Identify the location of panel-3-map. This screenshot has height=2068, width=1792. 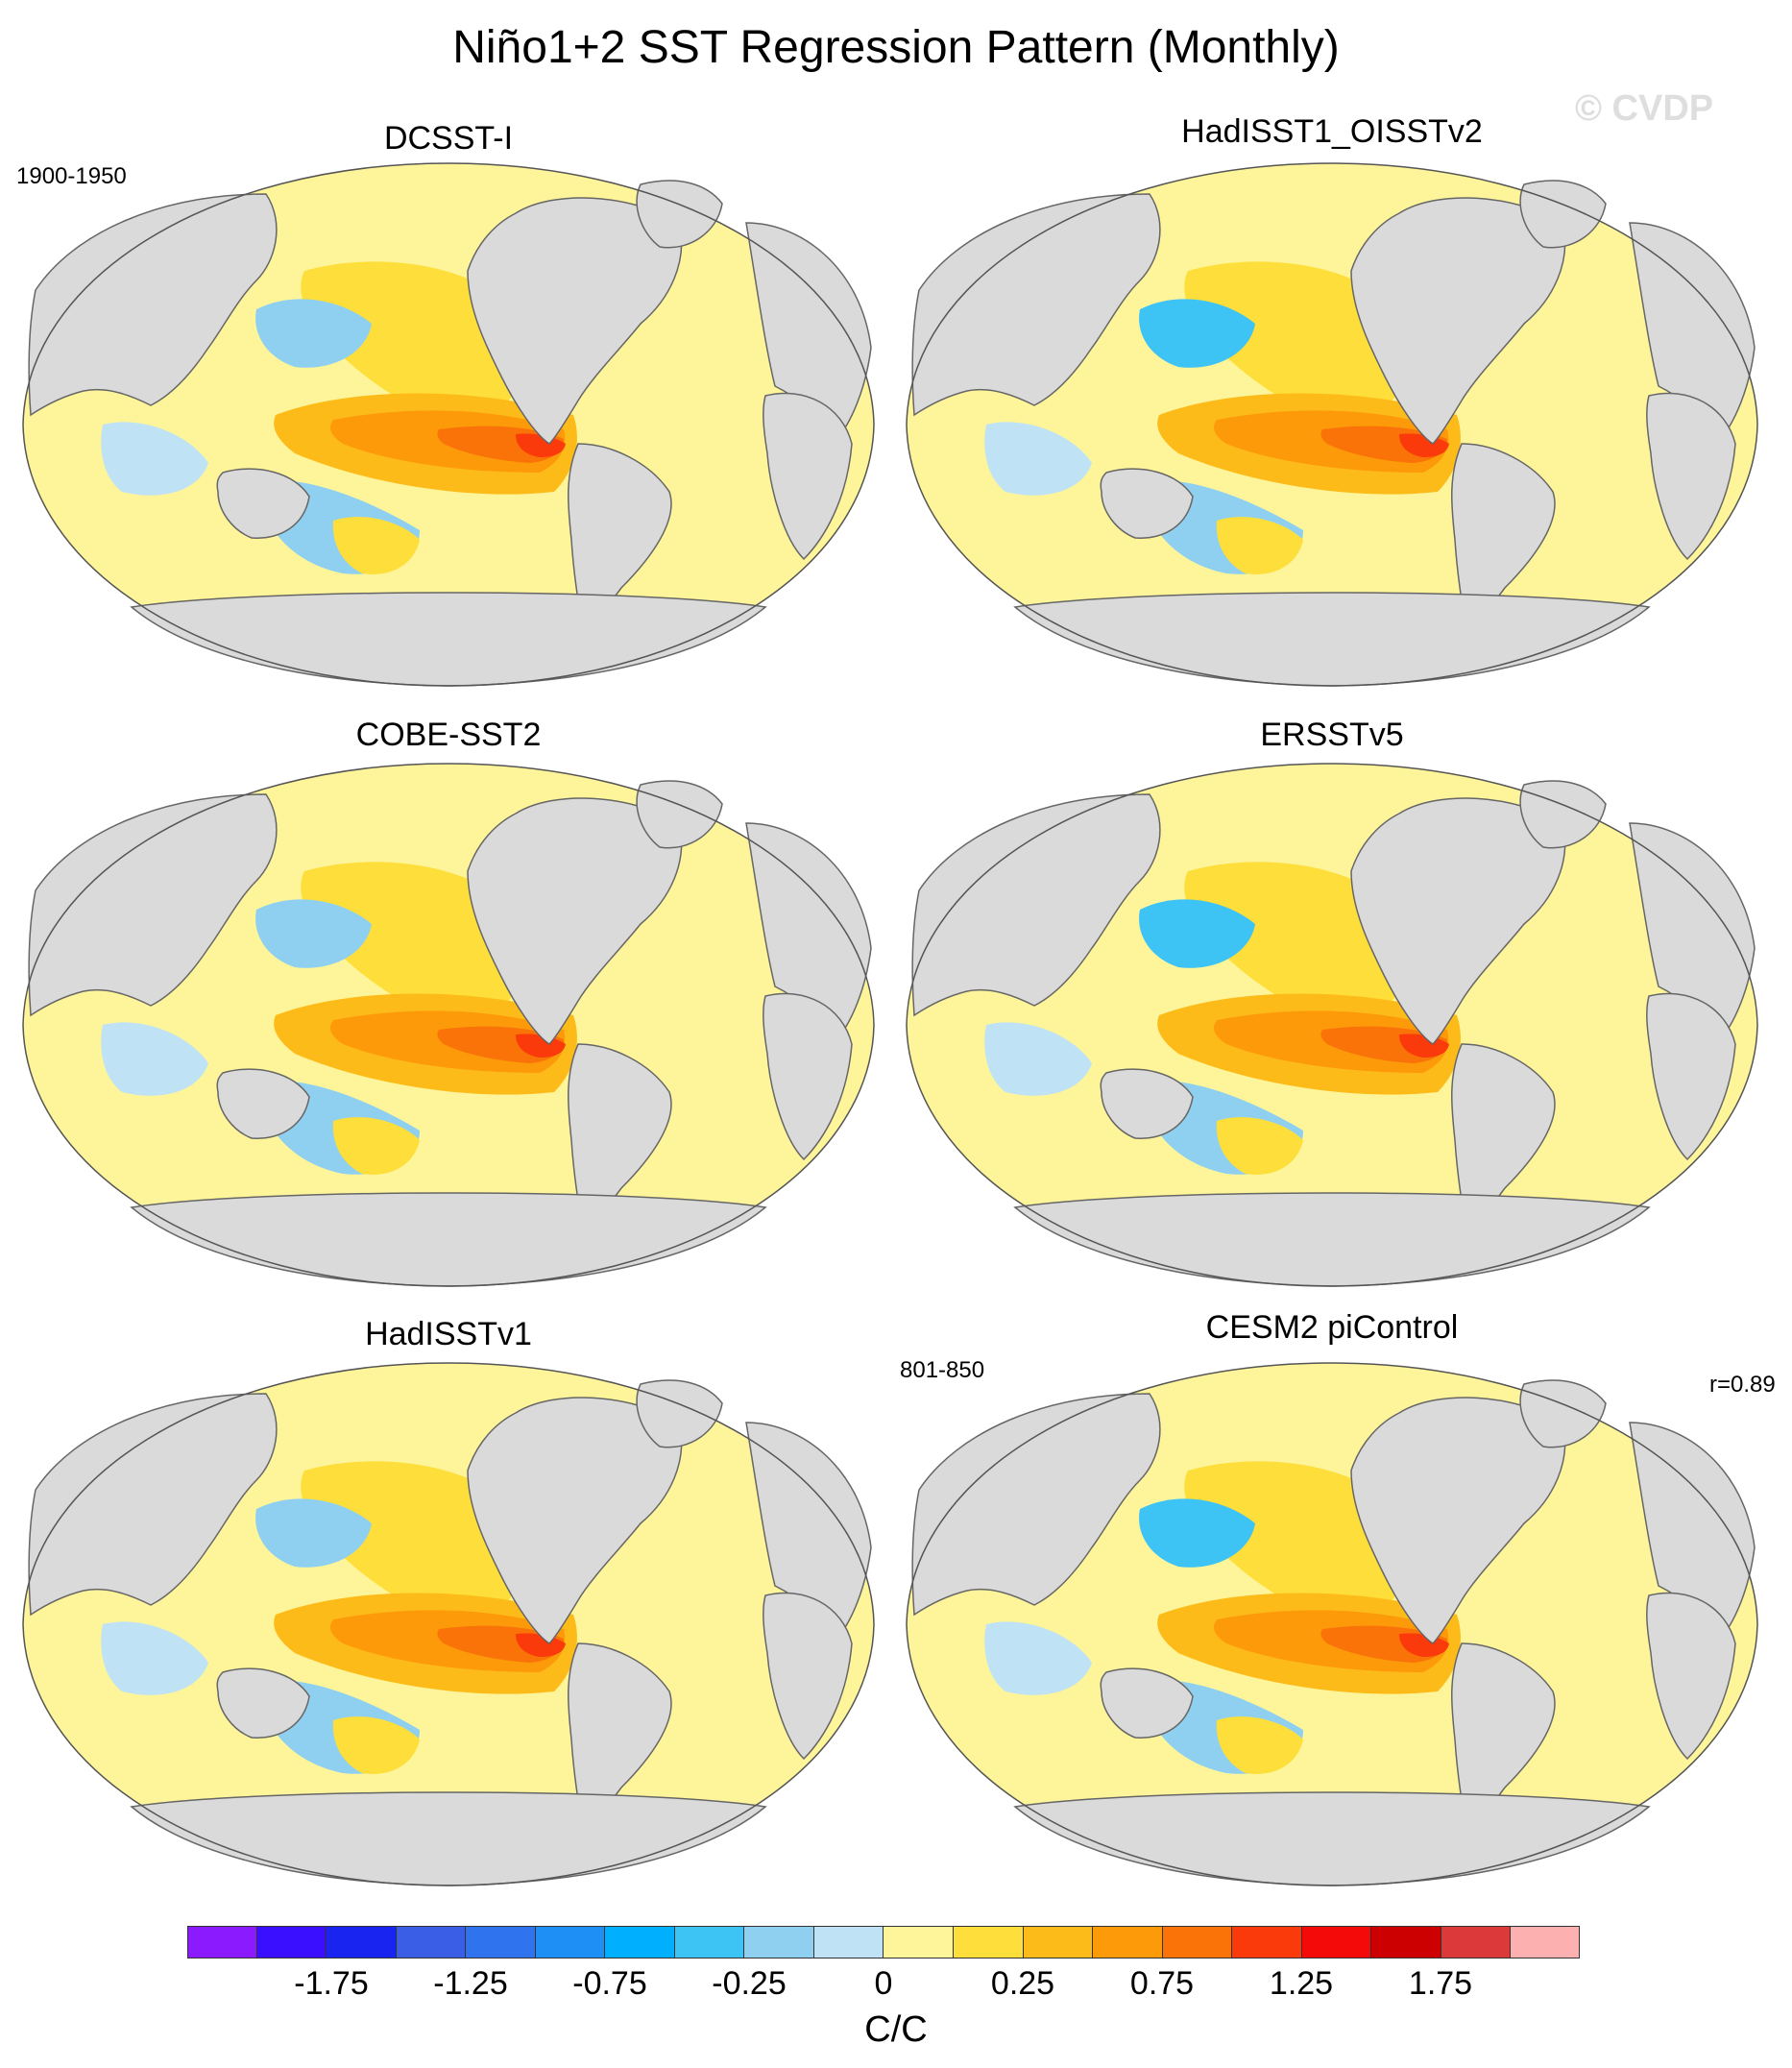
(448, 1025).